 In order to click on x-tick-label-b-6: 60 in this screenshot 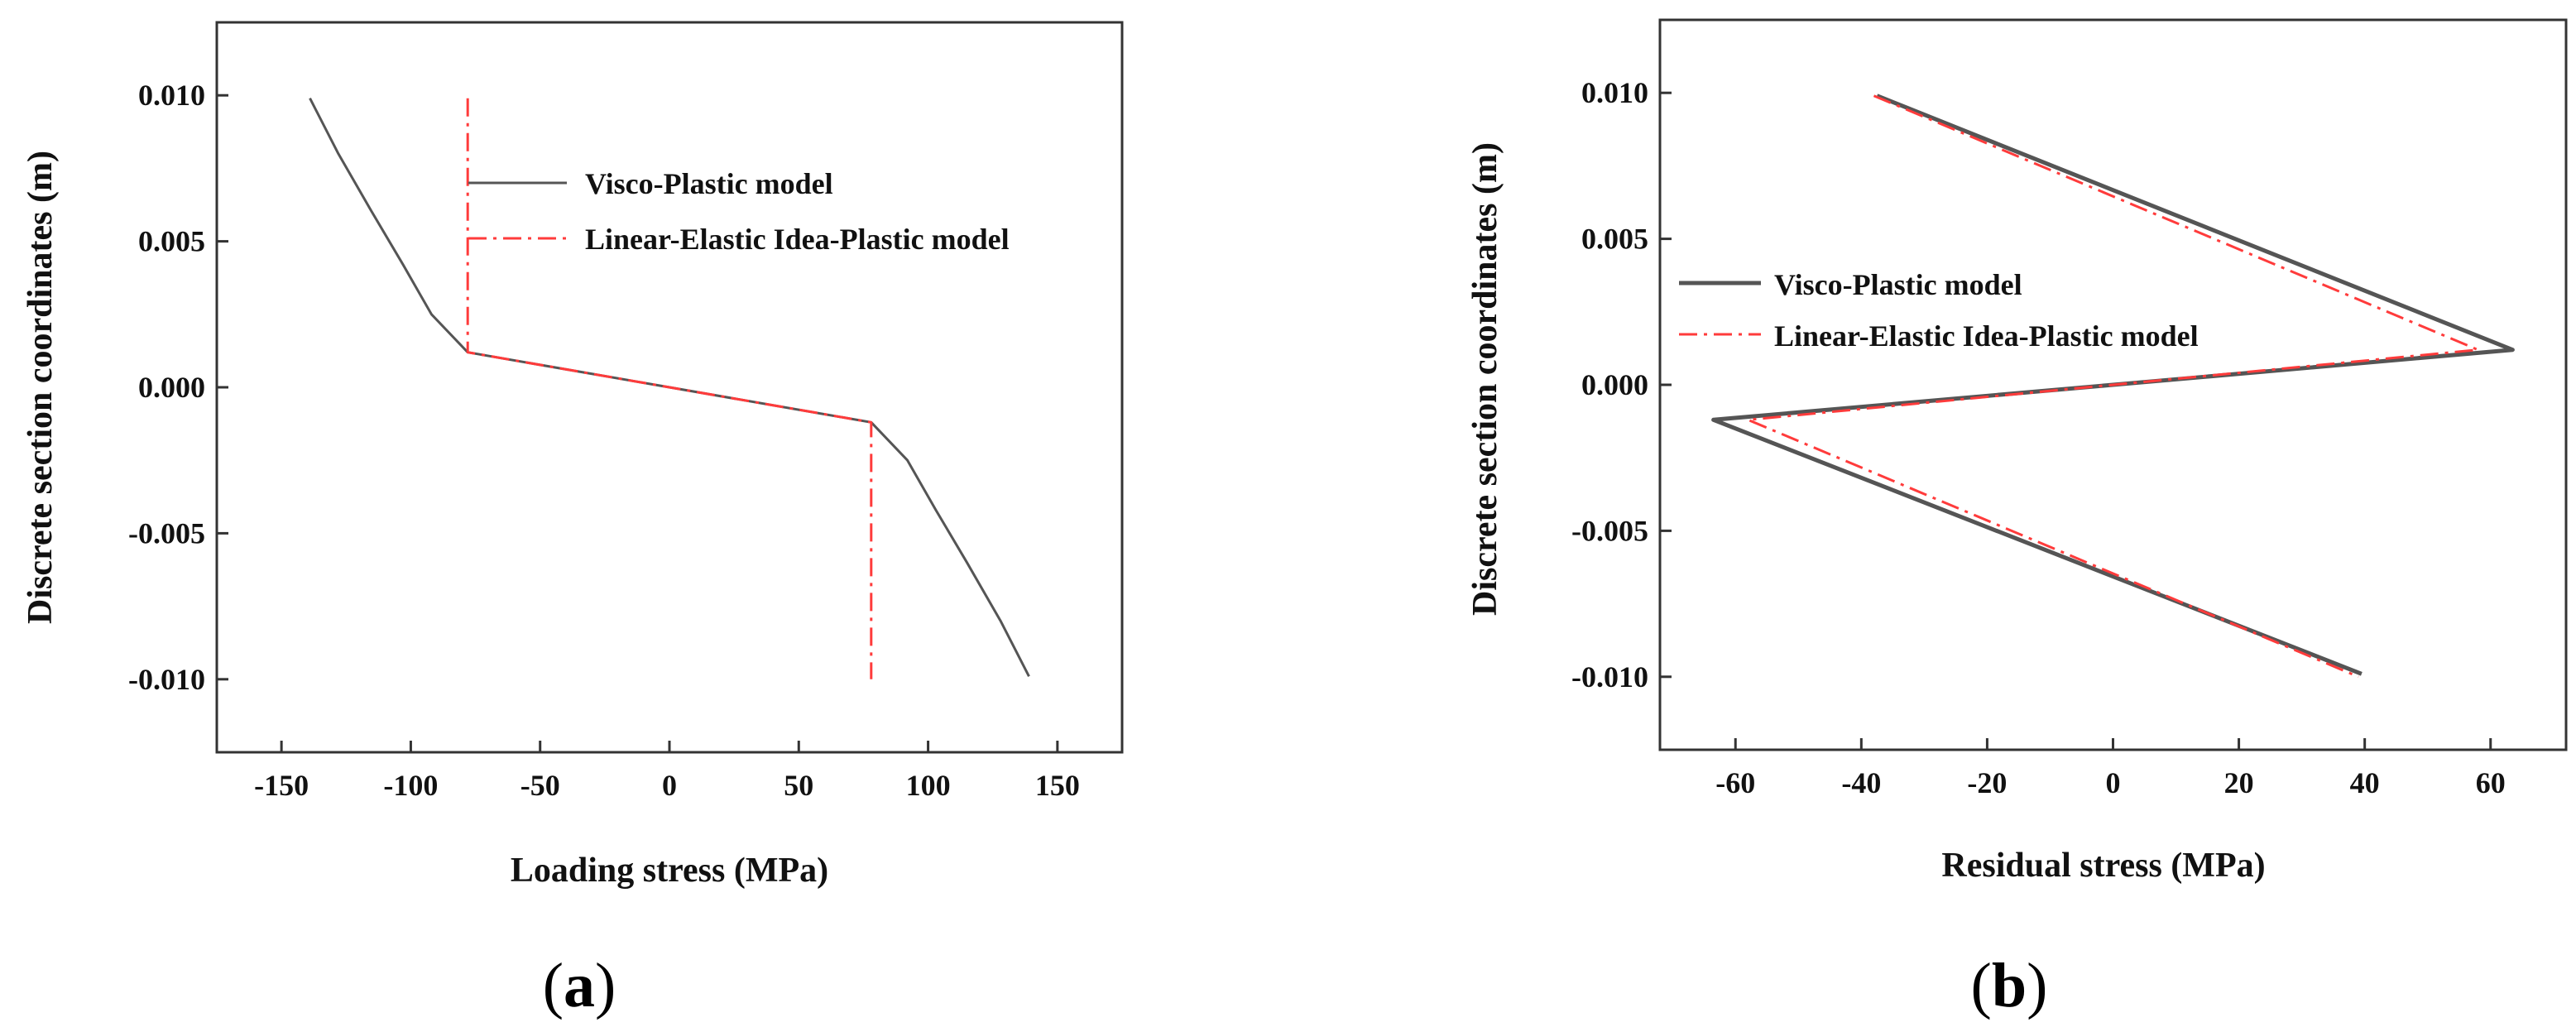, I will do `click(2491, 782)`.